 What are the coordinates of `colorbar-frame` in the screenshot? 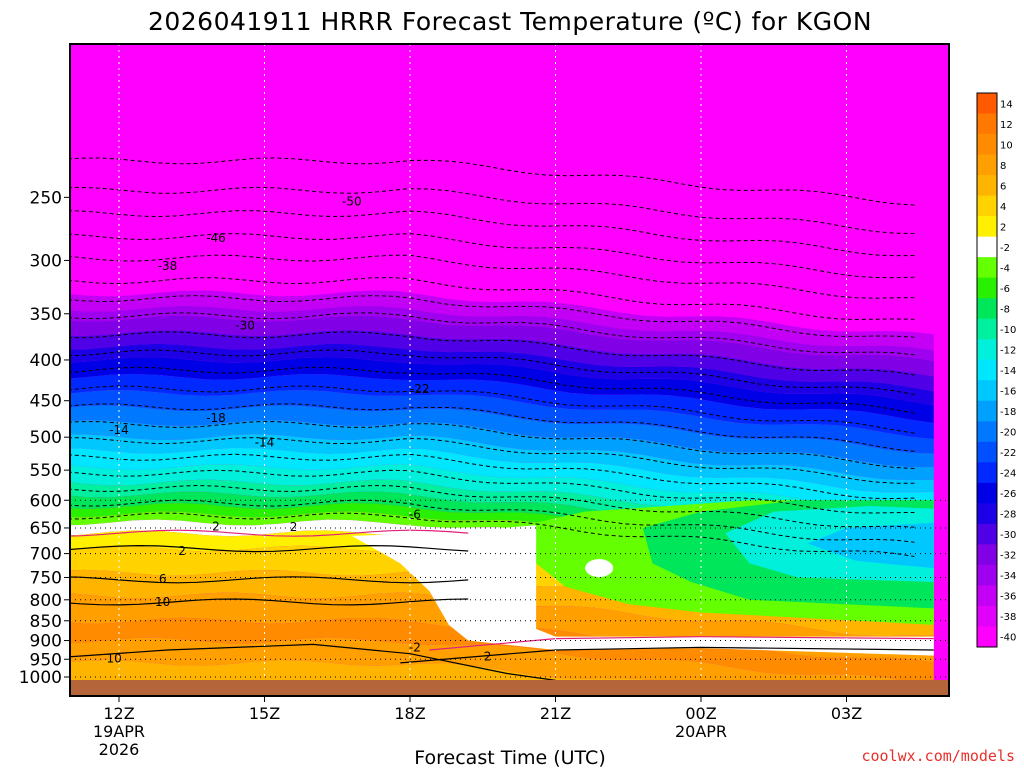 It's located at (987, 370).